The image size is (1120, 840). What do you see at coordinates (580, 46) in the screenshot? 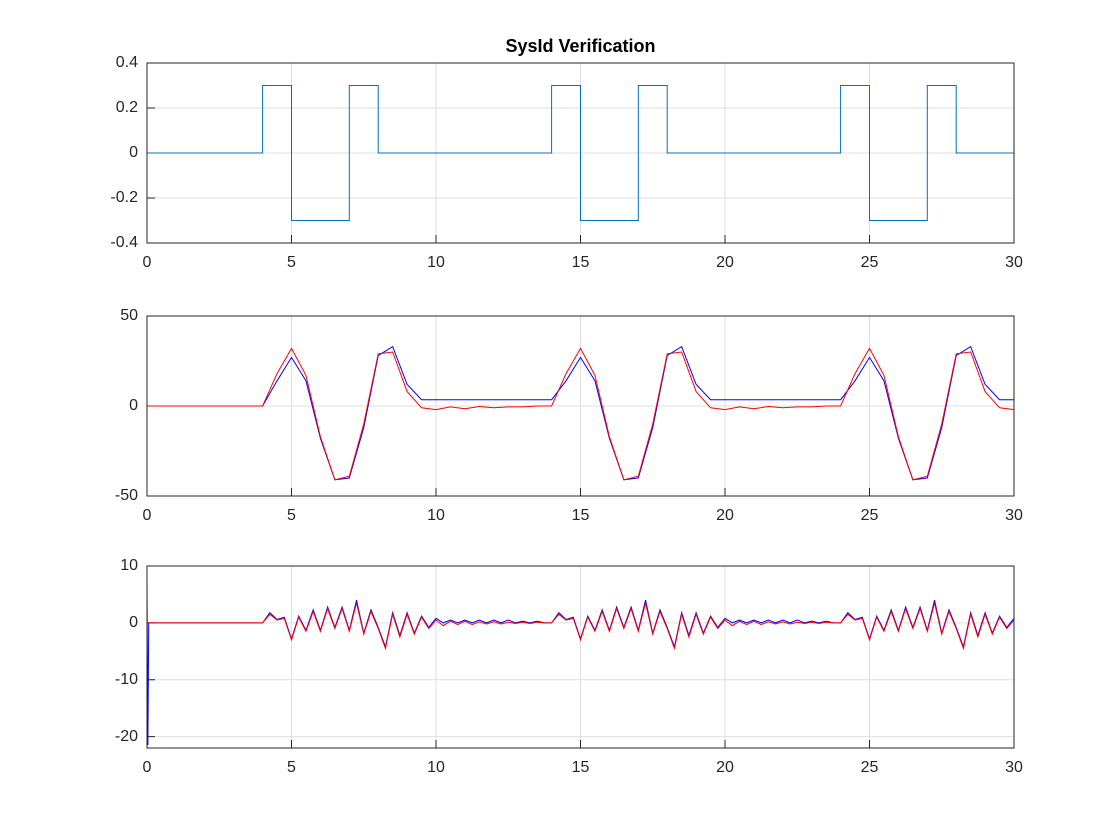
I see `chart-title: SysId Verification` at bounding box center [580, 46].